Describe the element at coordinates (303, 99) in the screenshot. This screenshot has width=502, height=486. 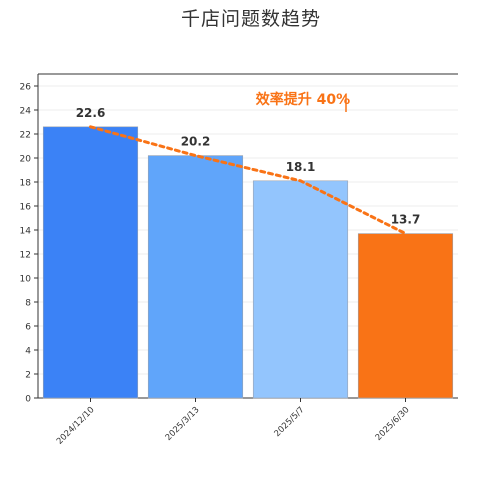
I see `annotation-text: 效率提升 40%` at that location.